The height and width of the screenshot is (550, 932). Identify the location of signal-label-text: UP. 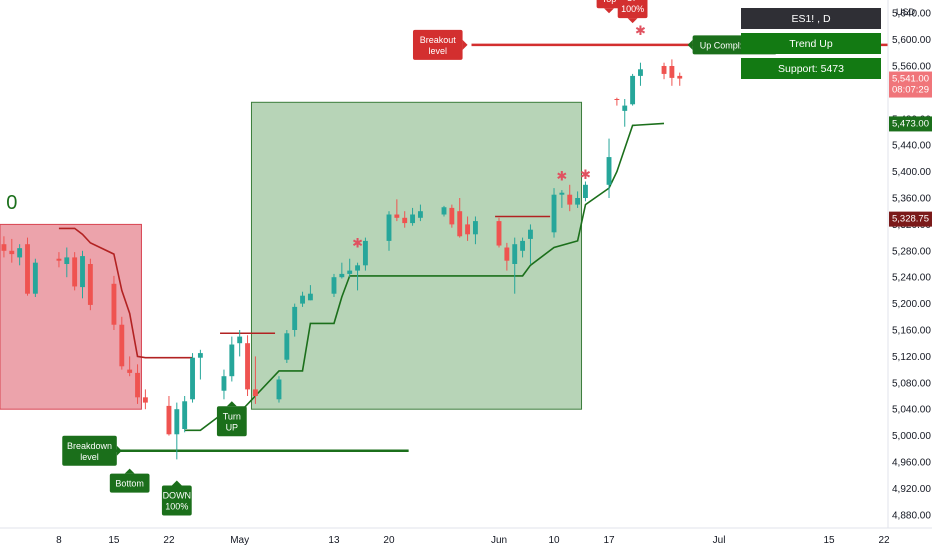
(632, 1).